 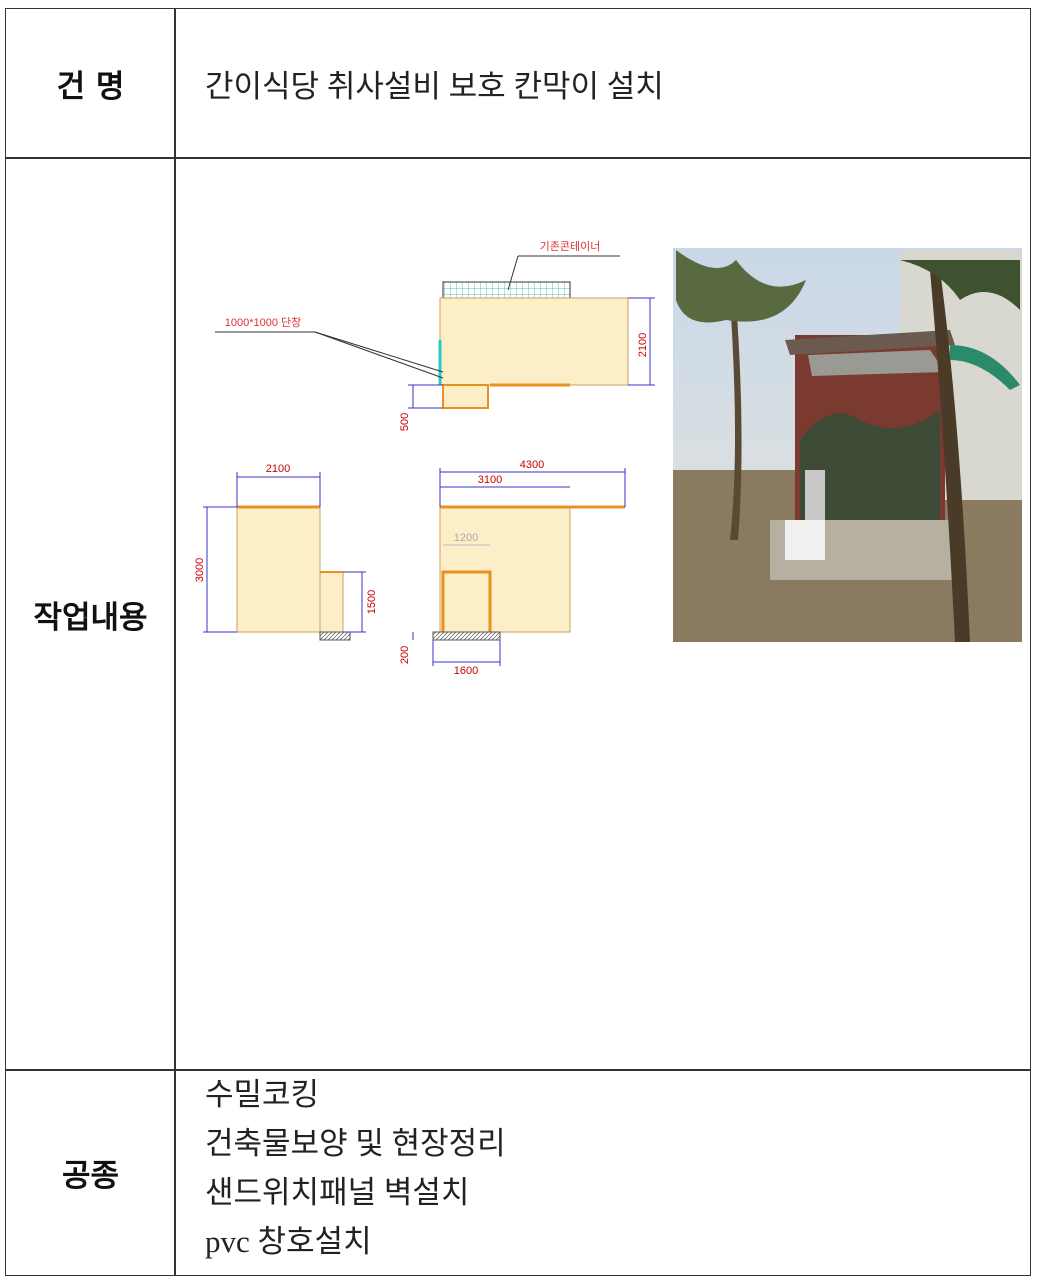 I want to click on label-cell: 건 명, so click(x=90, y=83).